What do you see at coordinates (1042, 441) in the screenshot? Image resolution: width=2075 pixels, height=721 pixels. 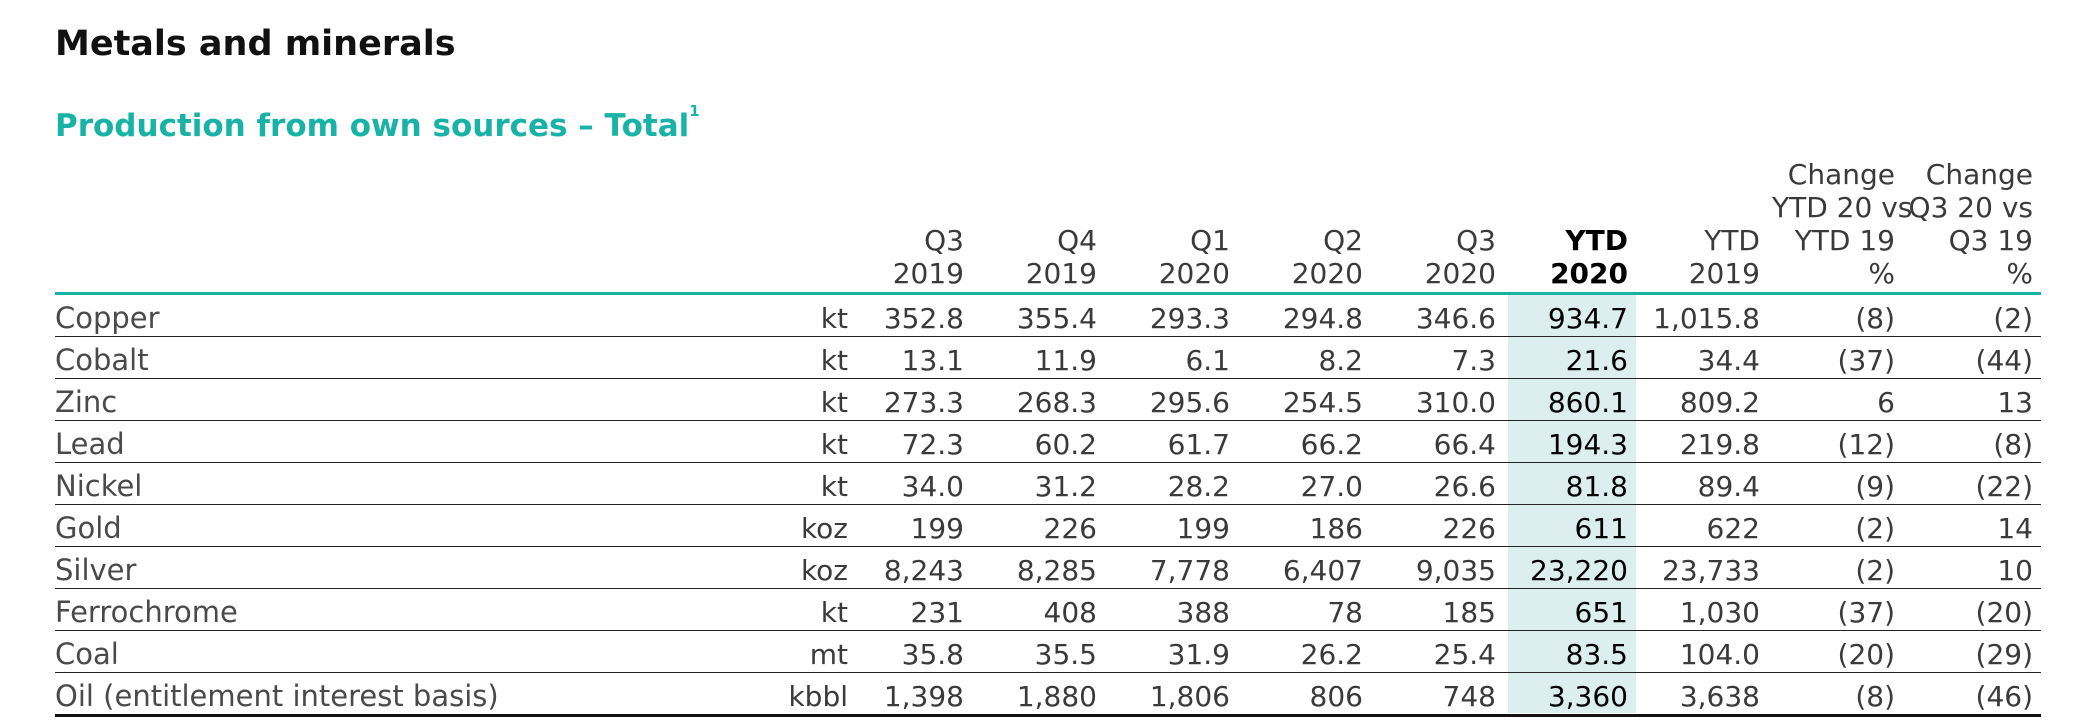 I see `cell-value: 60.2` at bounding box center [1042, 441].